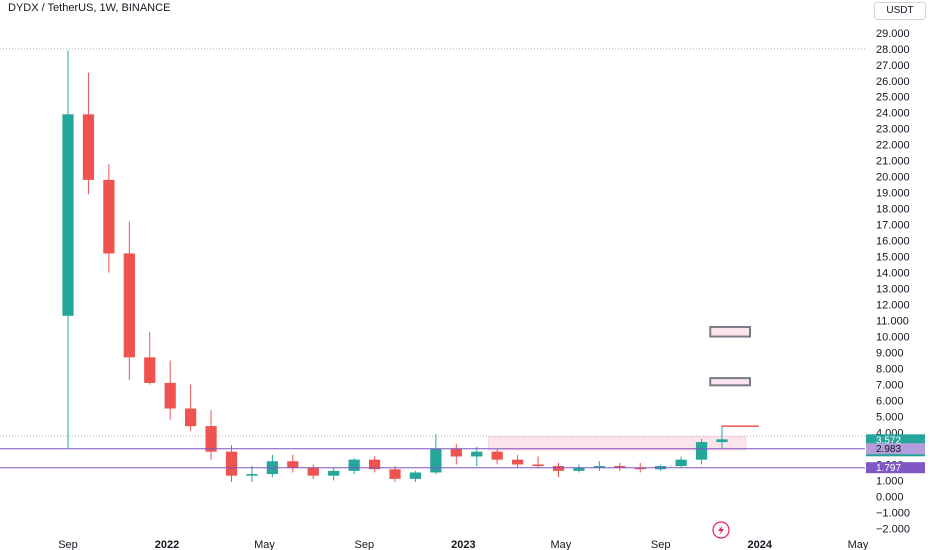 The width and height of the screenshot is (932, 550). What do you see at coordinates (617, 443) in the screenshot?
I see `resistance-zone` at bounding box center [617, 443].